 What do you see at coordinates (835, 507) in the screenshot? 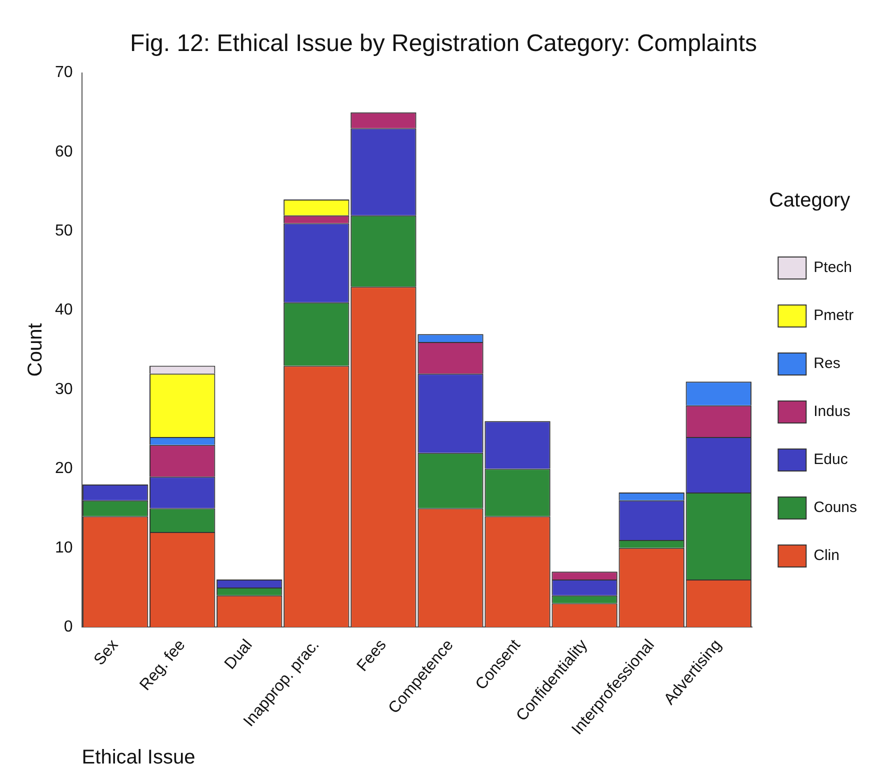
I see `legend-label: Couns` at bounding box center [835, 507].